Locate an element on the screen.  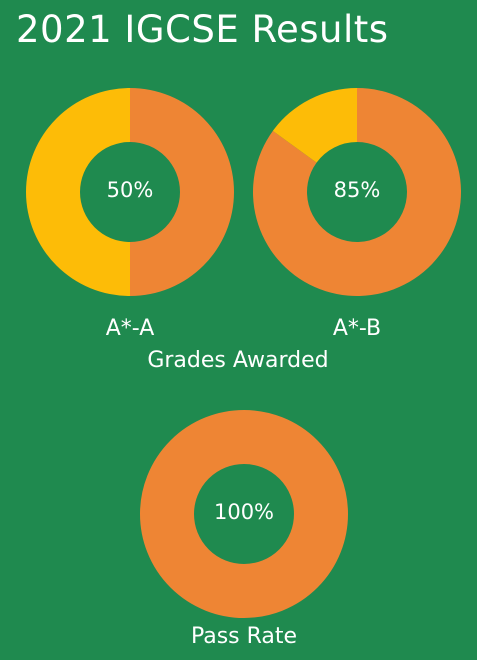
group-label-pass-rate: Pass Rate is located at coordinates (244, 636).